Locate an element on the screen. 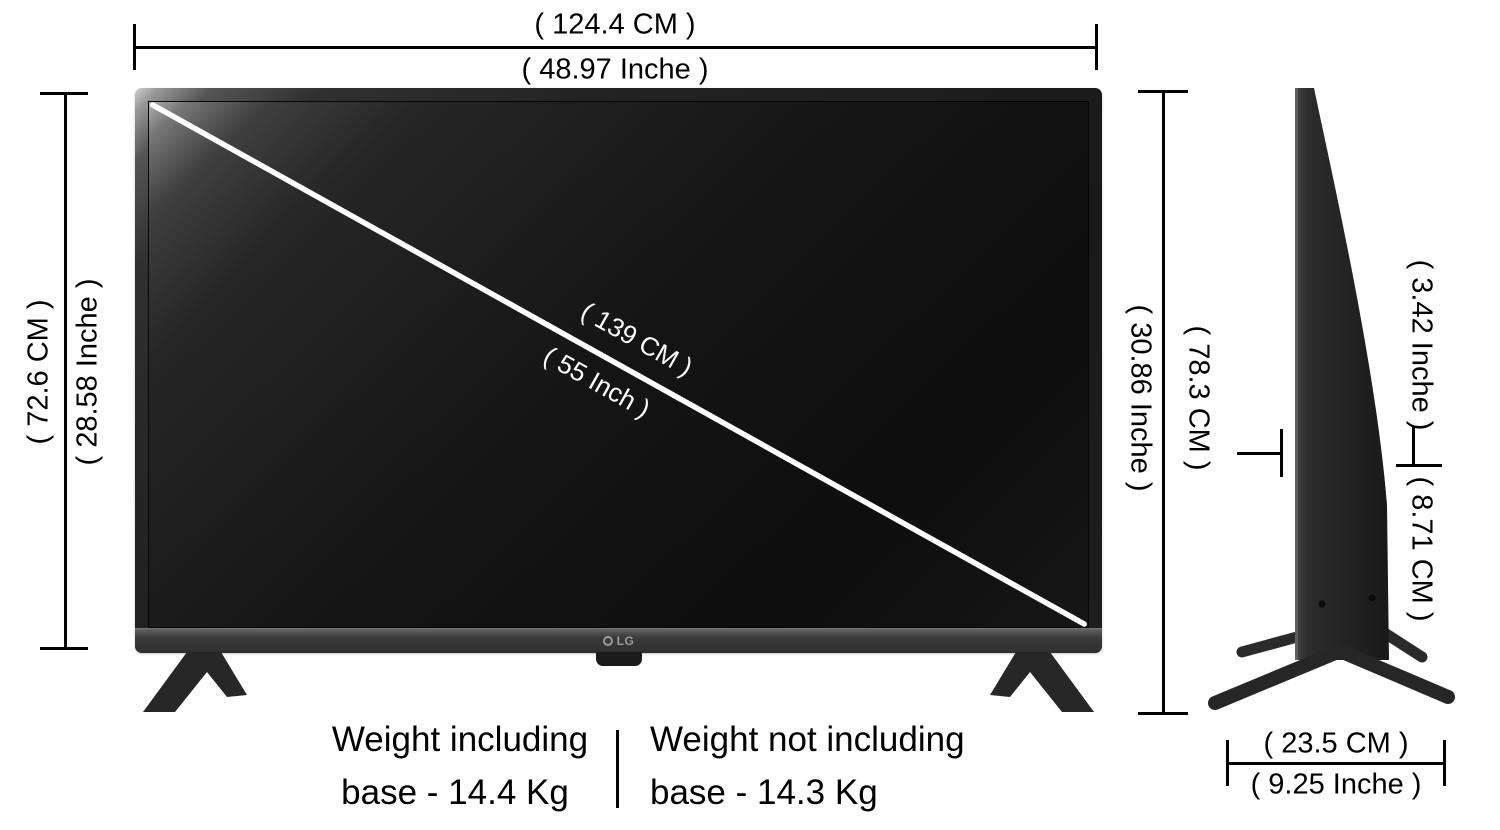 The height and width of the screenshot is (830, 1500). depth-right-tick-stem is located at coordinates (1413, 446).